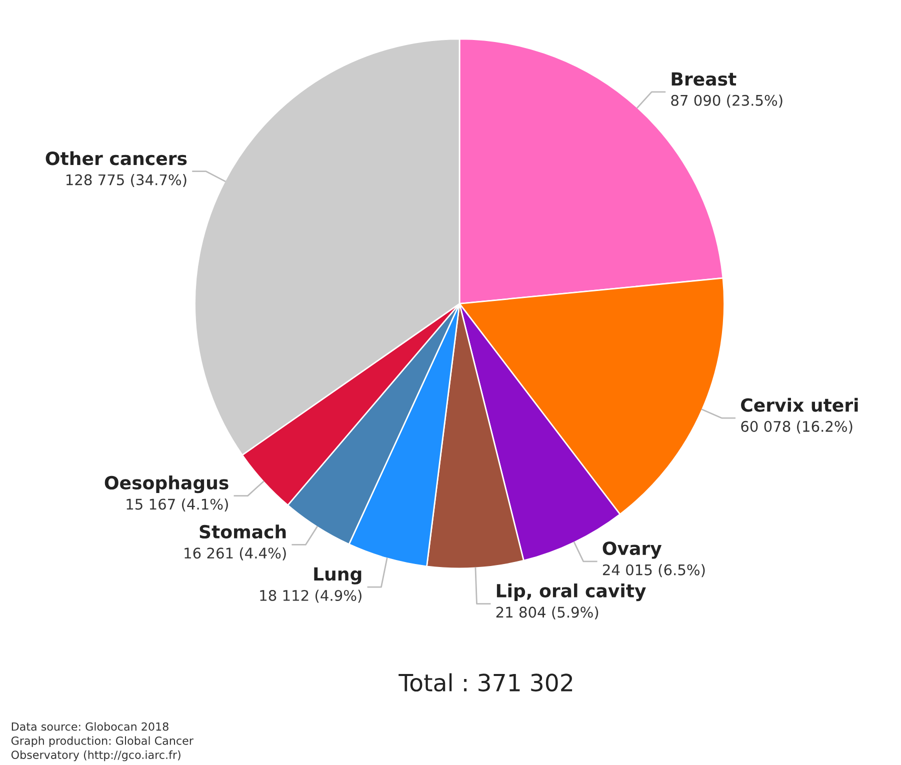 The height and width of the screenshot is (765, 901). What do you see at coordinates (653, 571) in the screenshot?
I see `data-label: 24 015 (6.5%)` at bounding box center [653, 571].